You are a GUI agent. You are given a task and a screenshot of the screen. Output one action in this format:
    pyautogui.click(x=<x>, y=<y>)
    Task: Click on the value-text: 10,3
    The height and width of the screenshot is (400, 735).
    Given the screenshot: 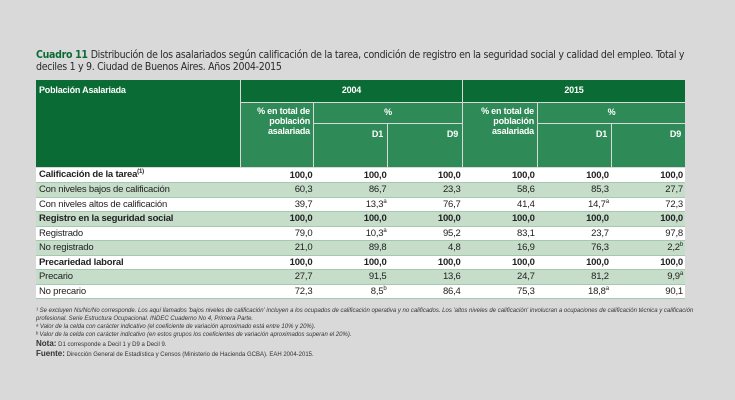 What is the action you would take?
    pyautogui.click(x=374, y=233)
    